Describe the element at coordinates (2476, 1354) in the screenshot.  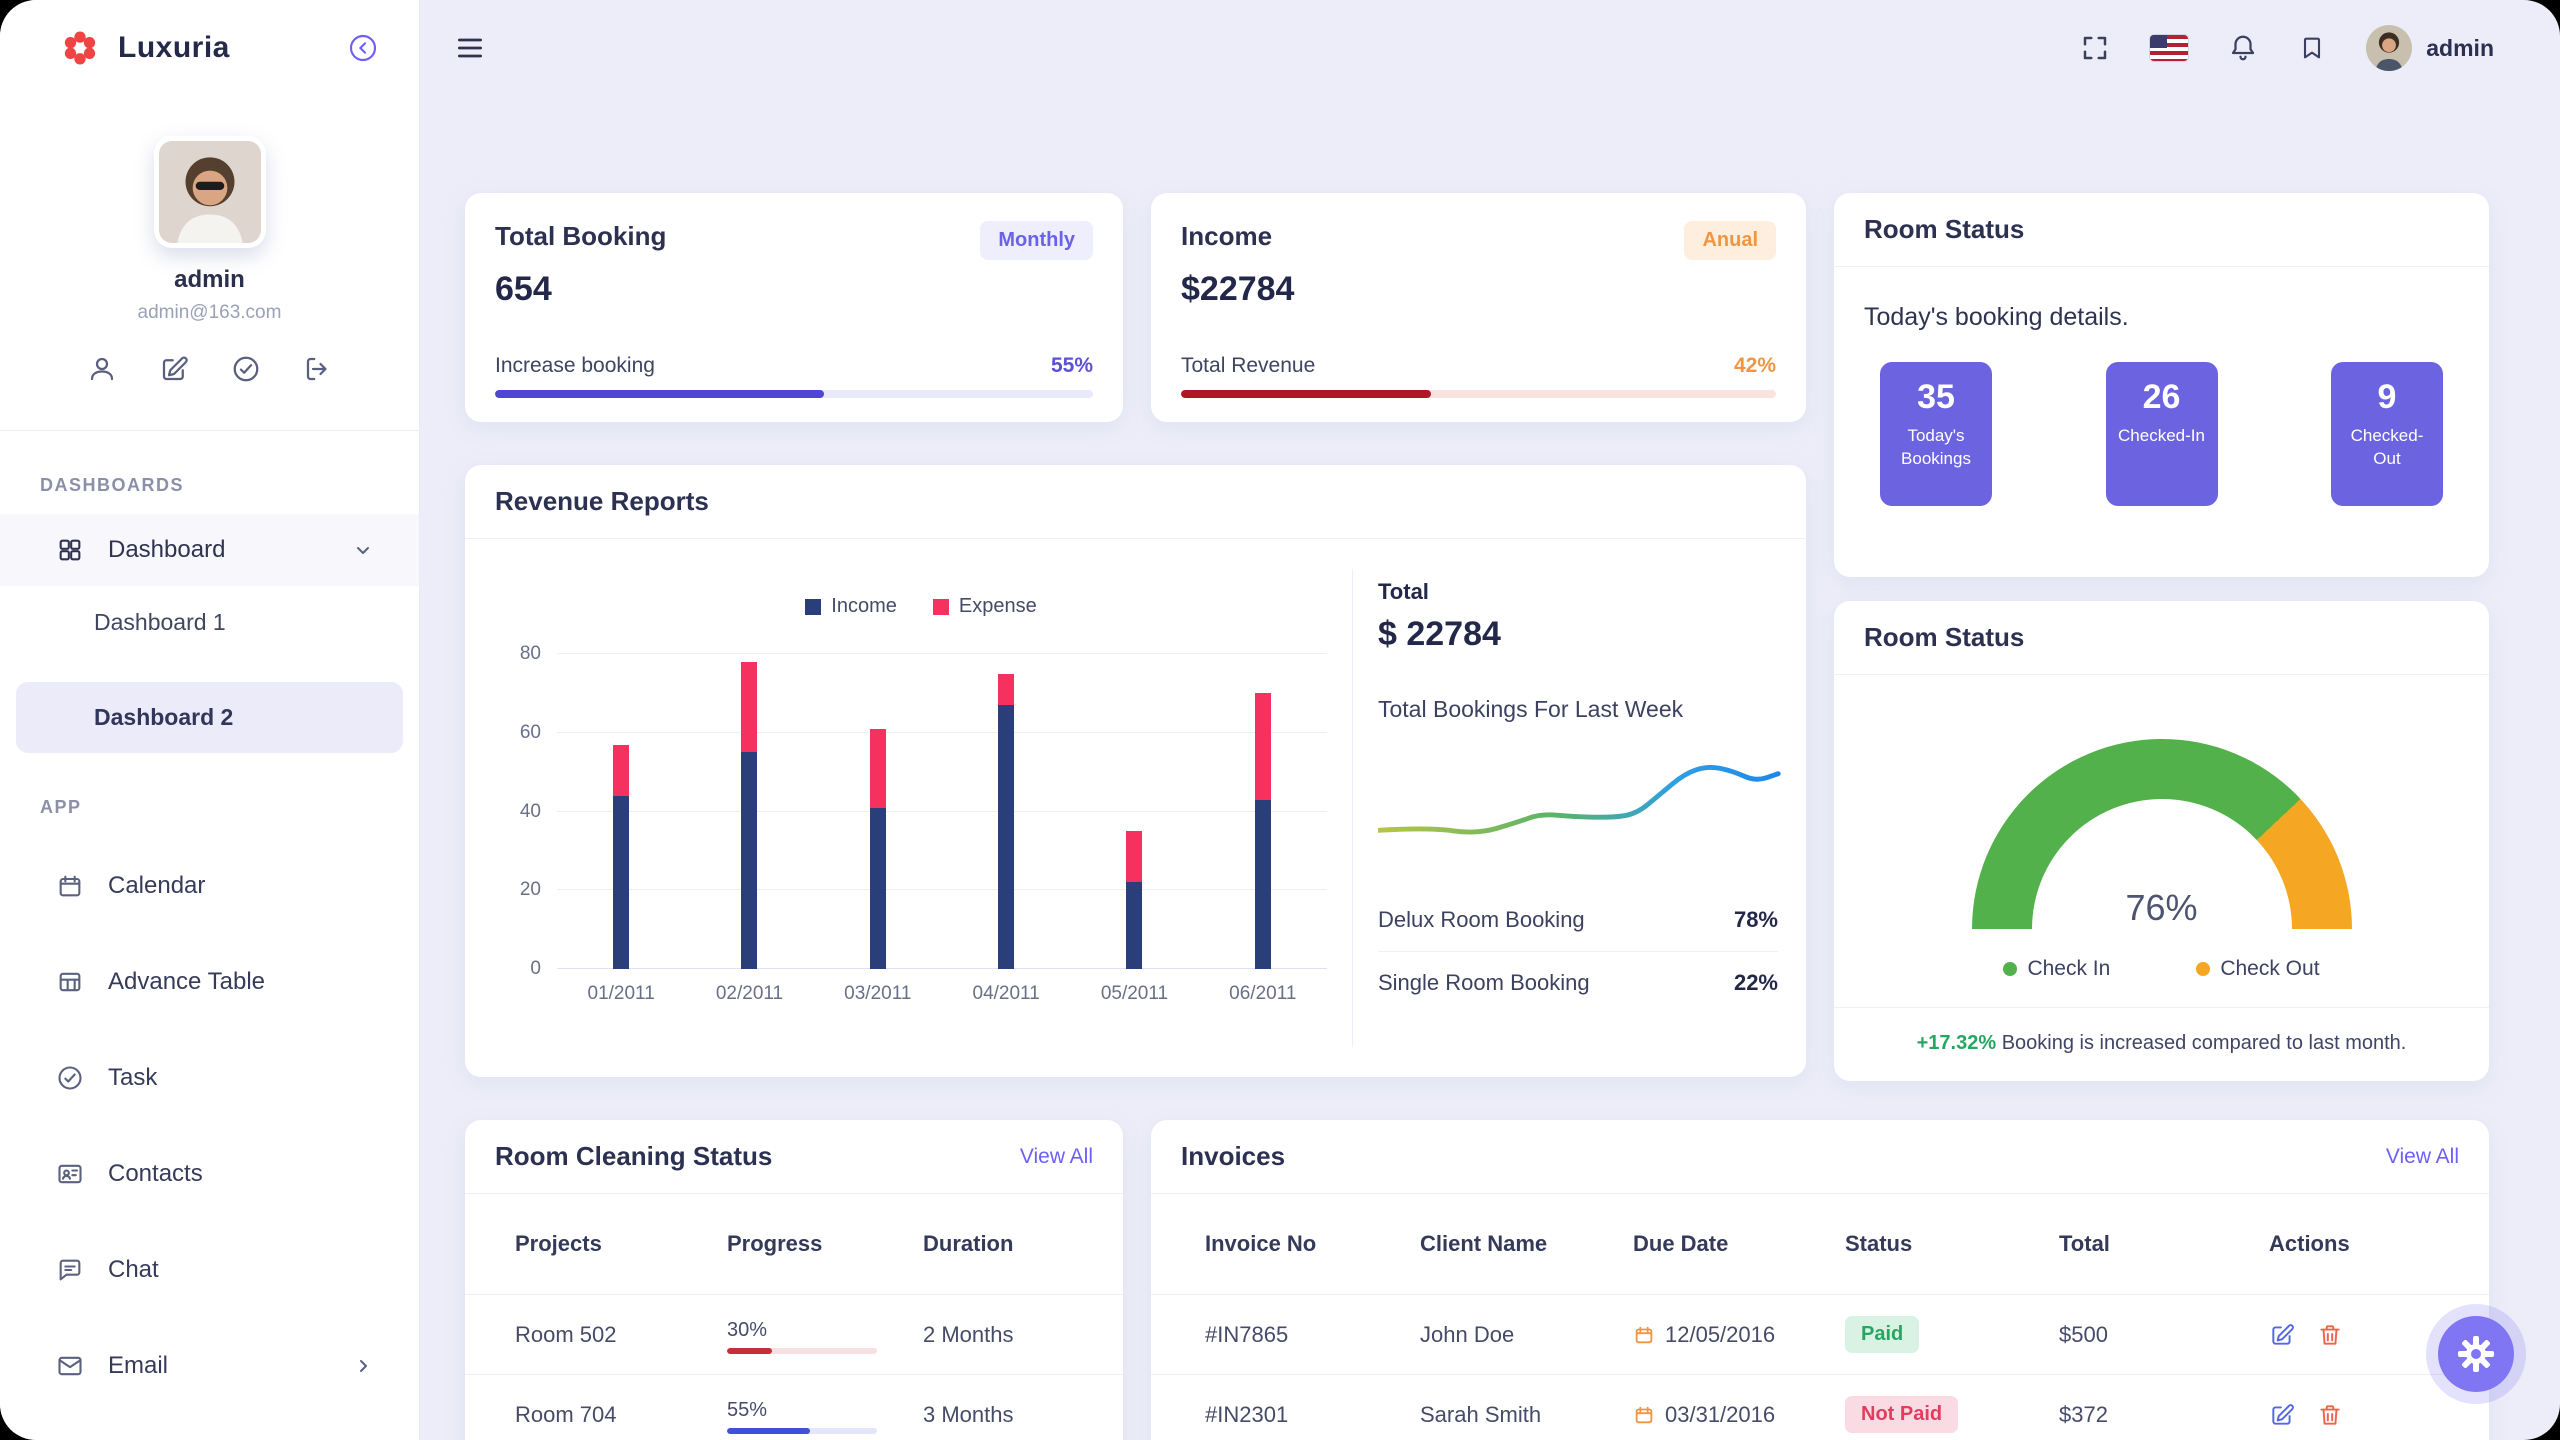
I see `settings-fab` at that location.